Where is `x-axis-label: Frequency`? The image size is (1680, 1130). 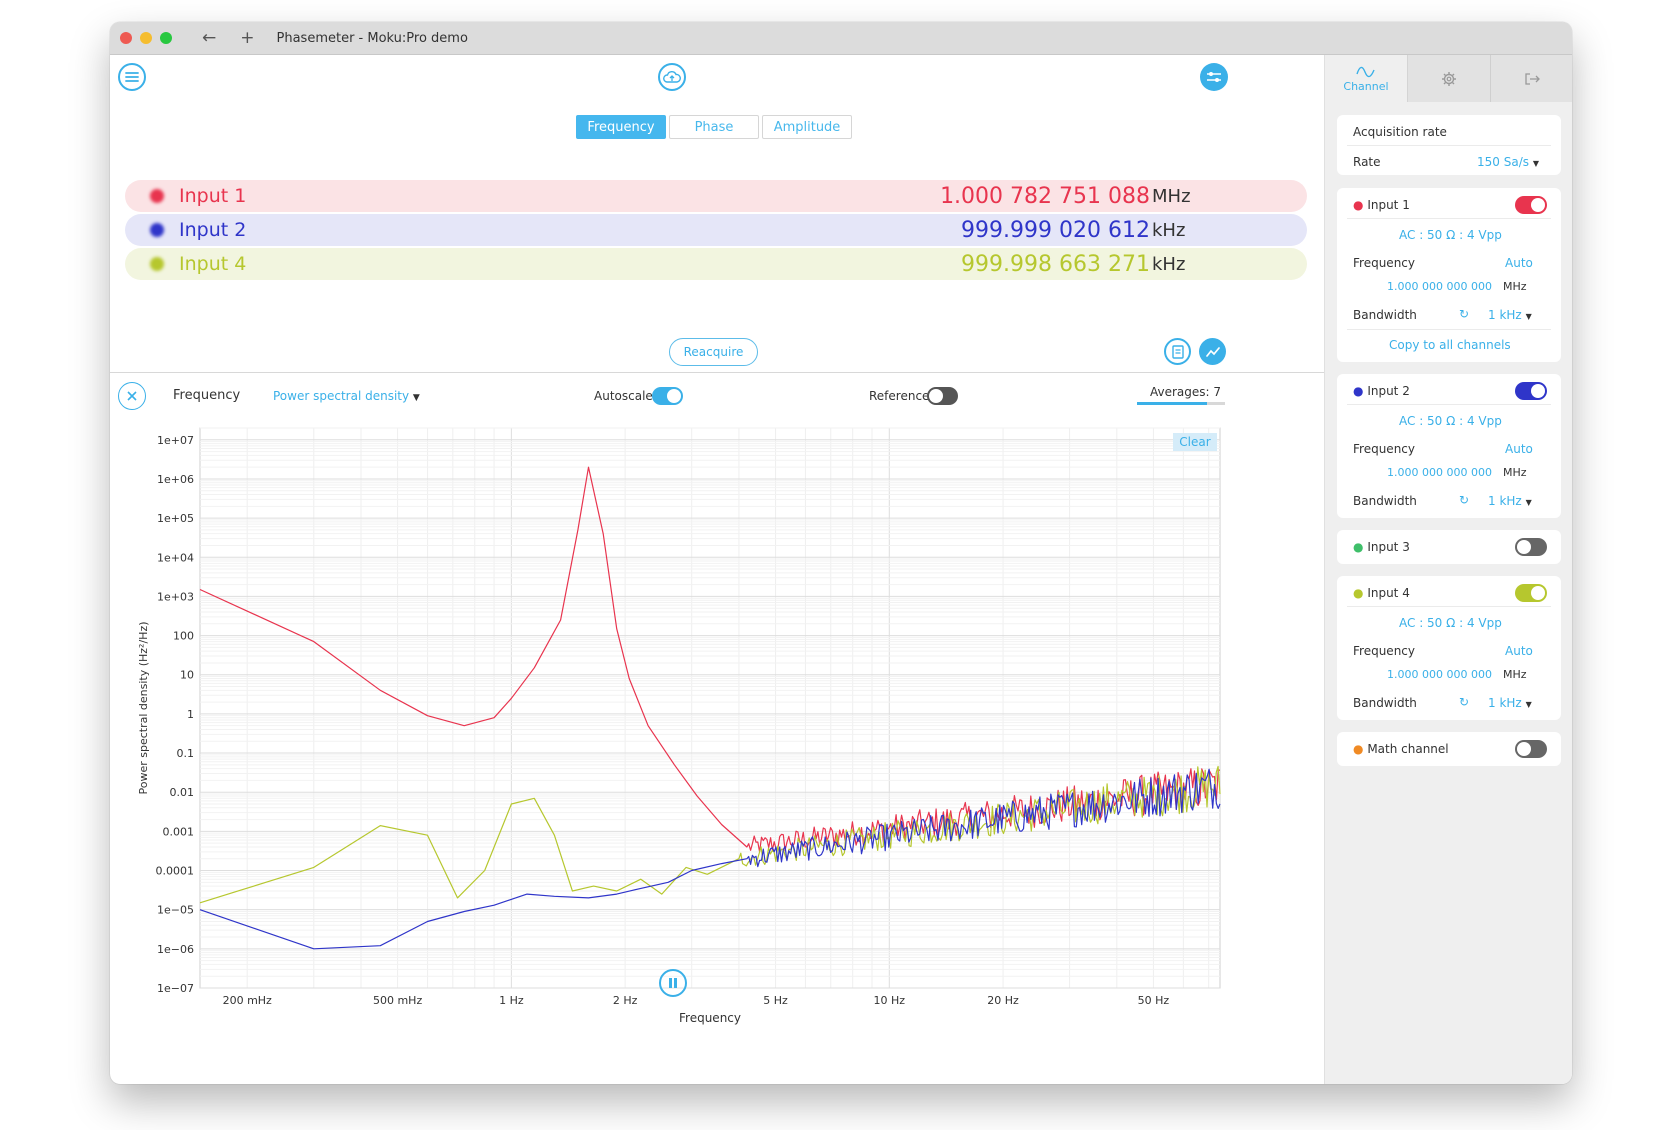 x-axis-label: Frequency is located at coordinates (710, 1018).